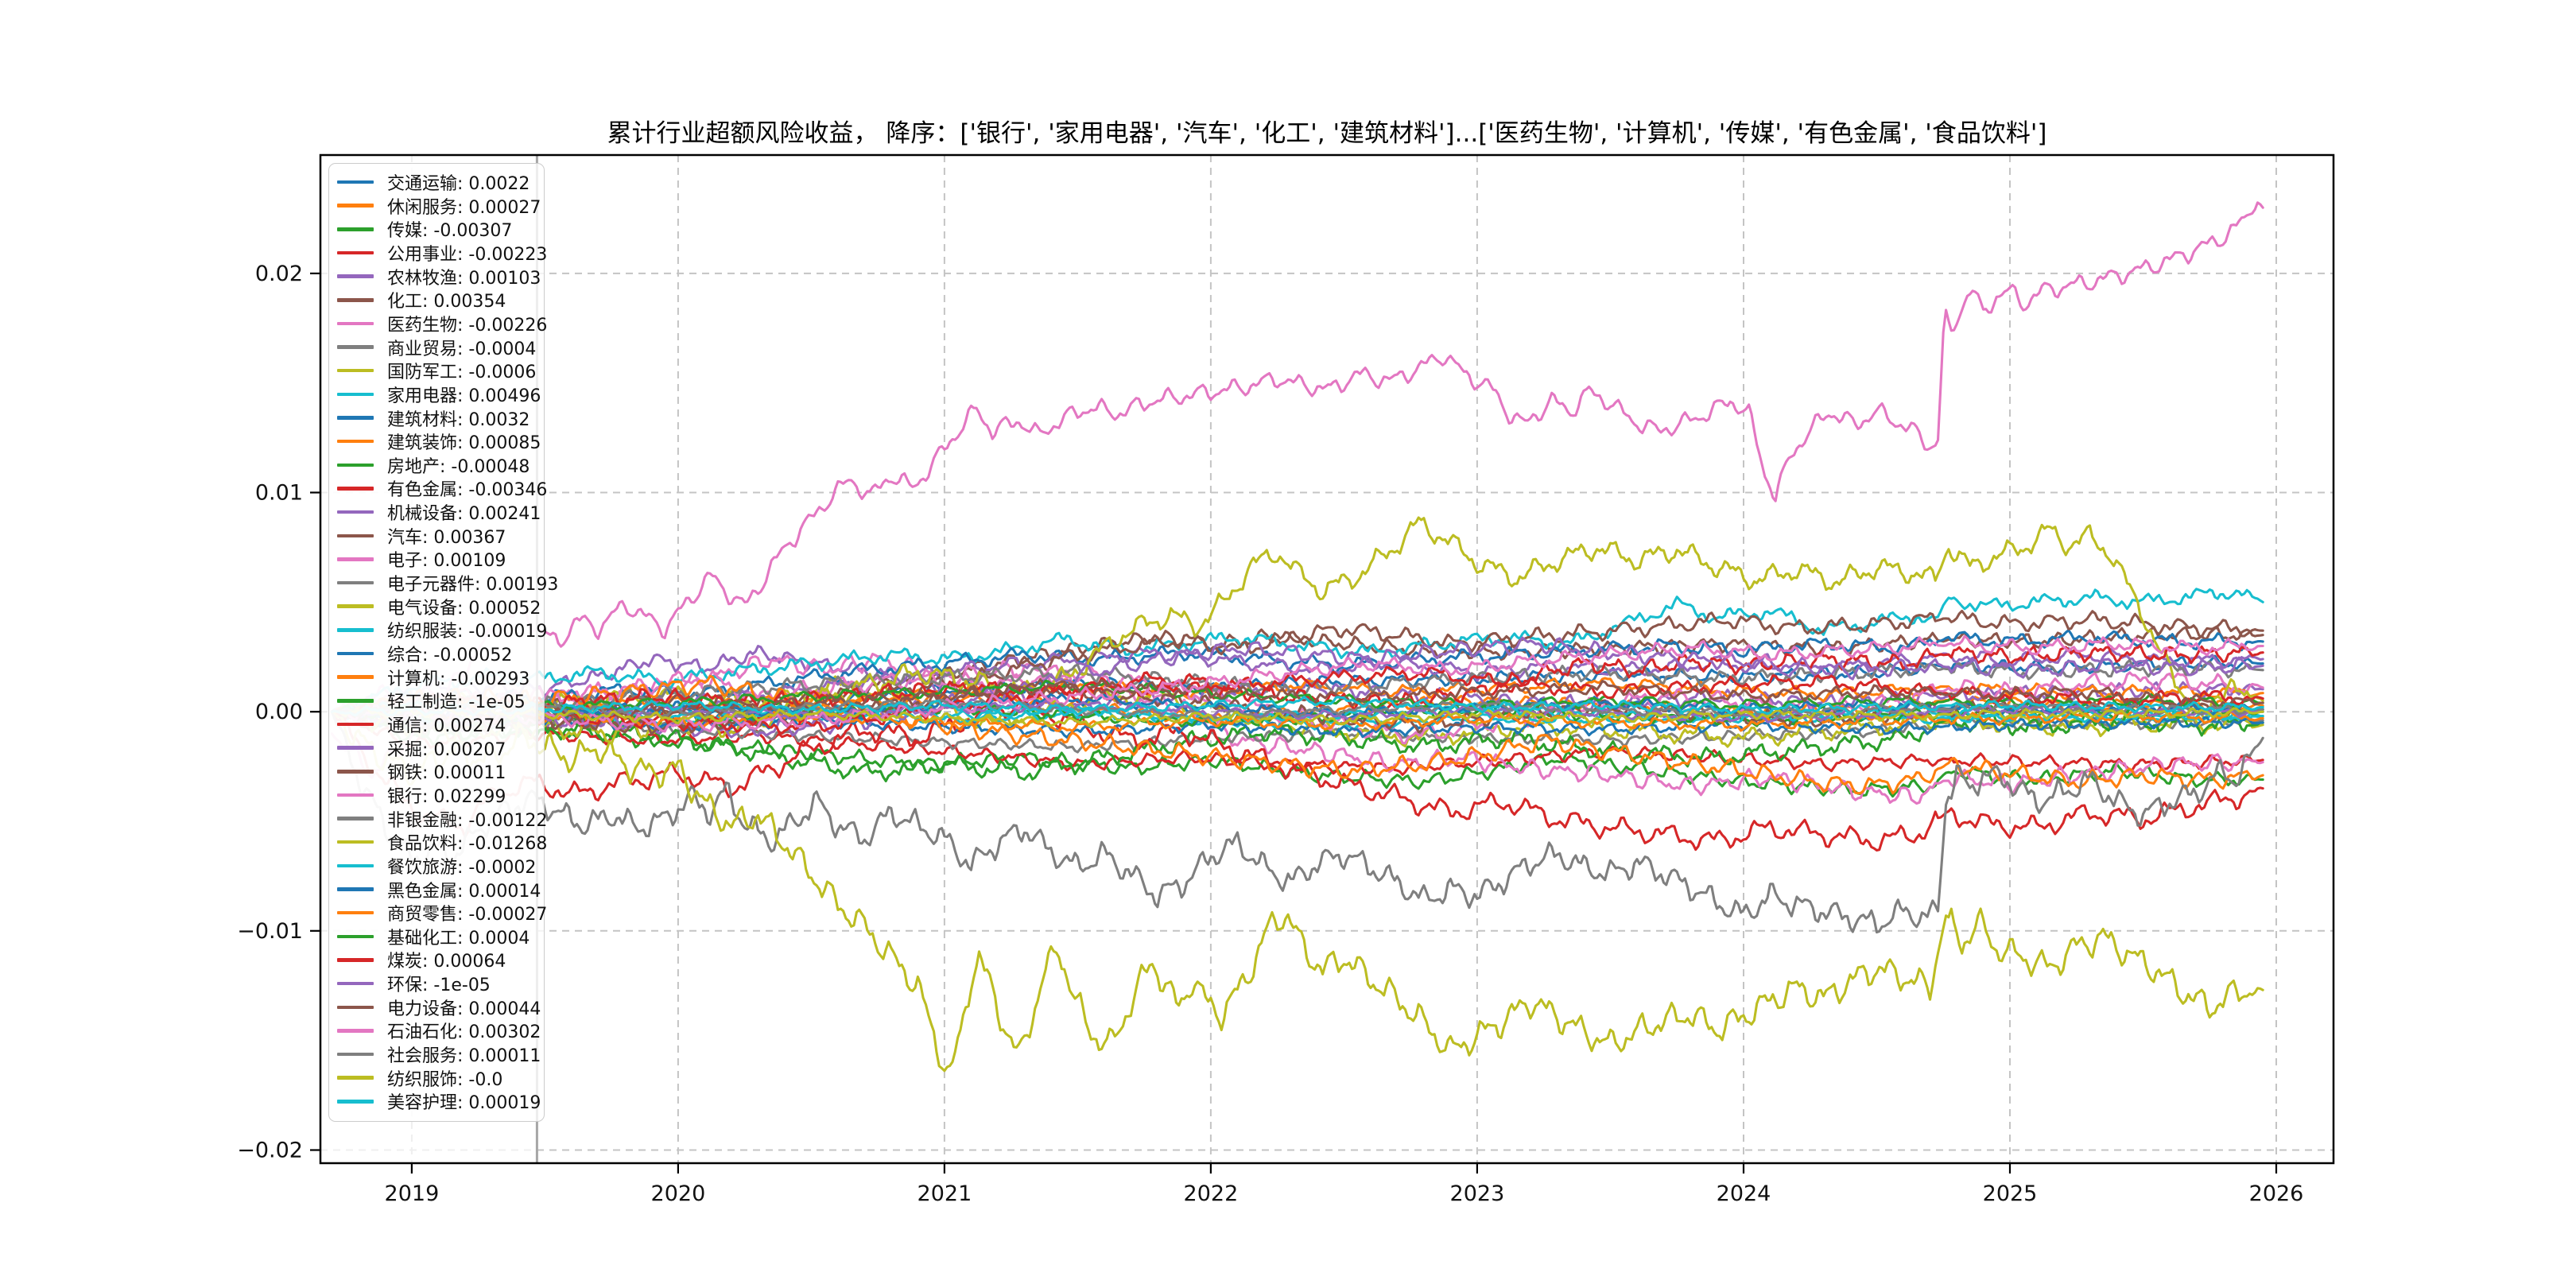 Image resolution: width=2576 pixels, height=1288 pixels. I want to click on legend-item-label: 黑色金属: 0.00014, so click(464, 891).